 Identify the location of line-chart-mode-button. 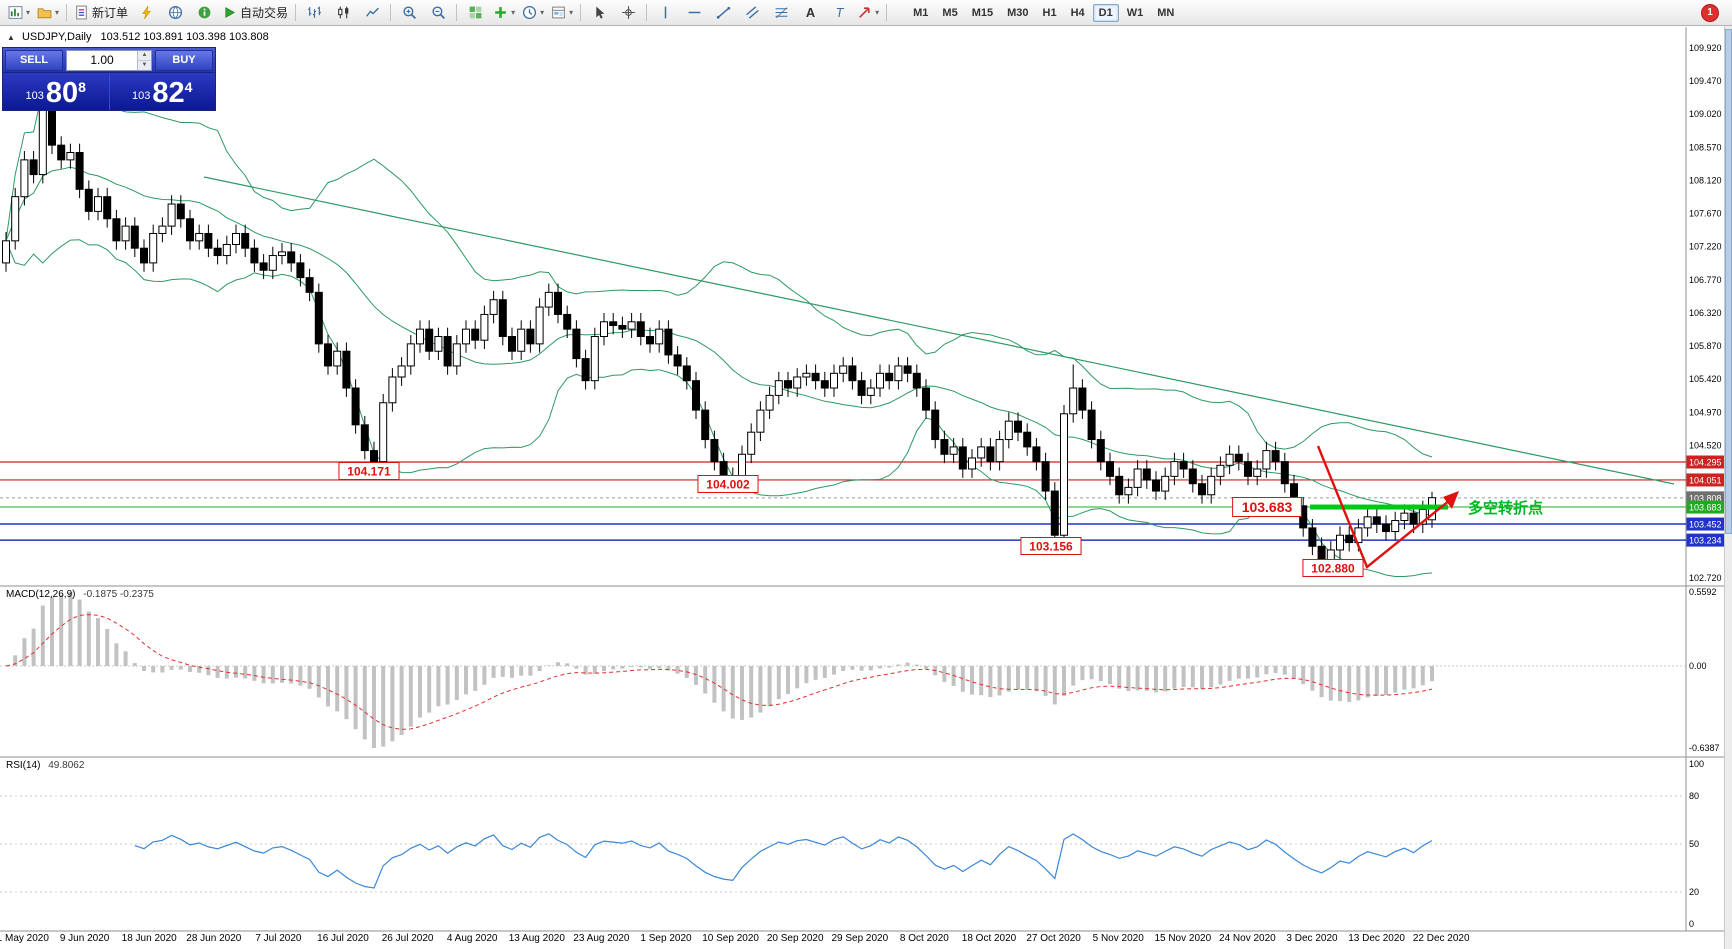
(372, 13).